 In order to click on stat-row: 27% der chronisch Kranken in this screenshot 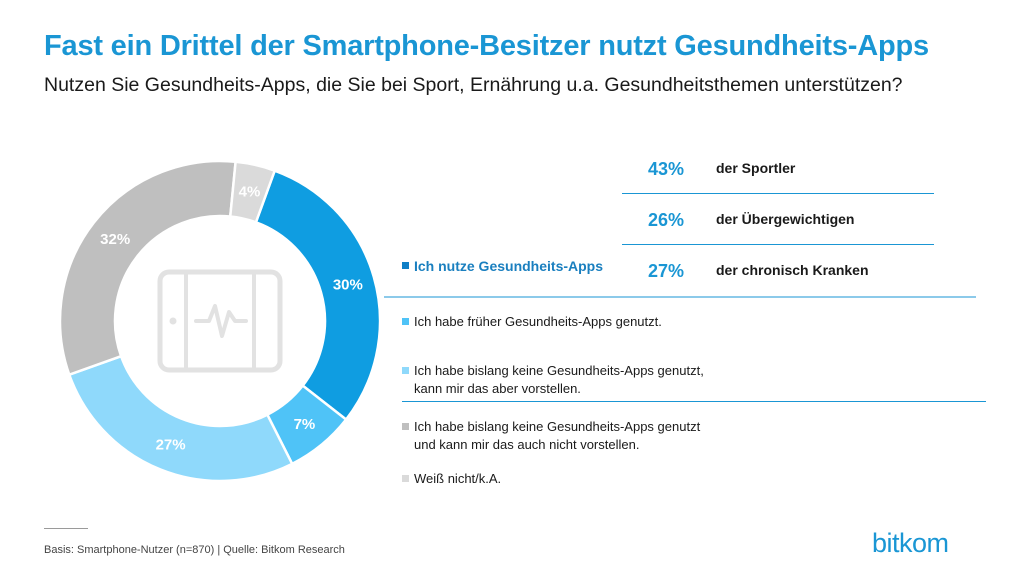, I will do `click(778, 272)`.